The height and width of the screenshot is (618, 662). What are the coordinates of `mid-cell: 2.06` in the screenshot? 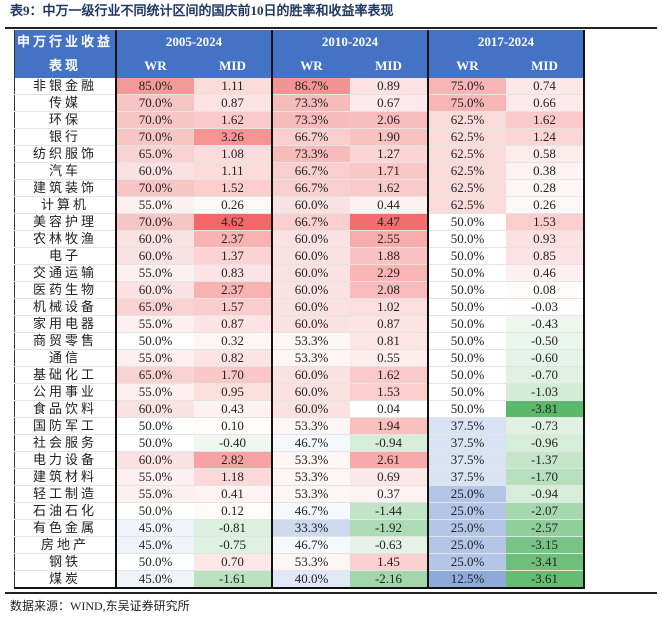 It's located at (389, 120).